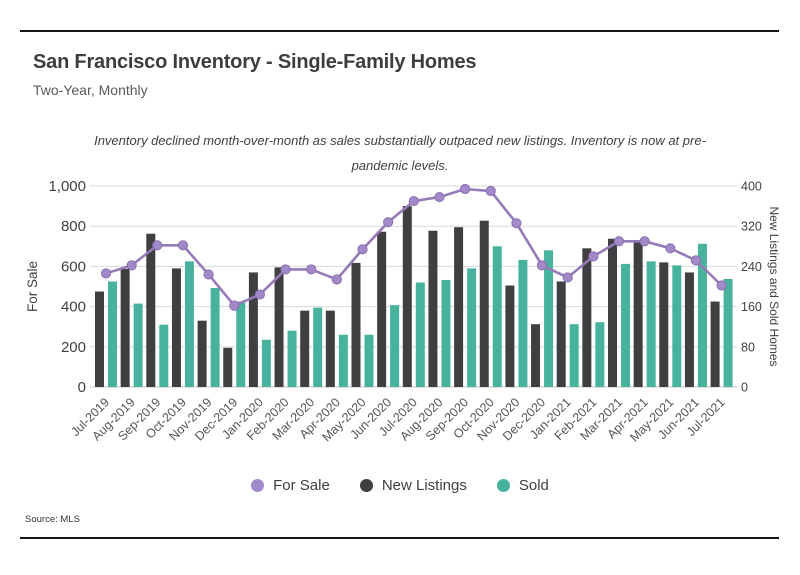 The image size is (800, 575). I want to click on legend-label: New Listings, so click(424, 485).